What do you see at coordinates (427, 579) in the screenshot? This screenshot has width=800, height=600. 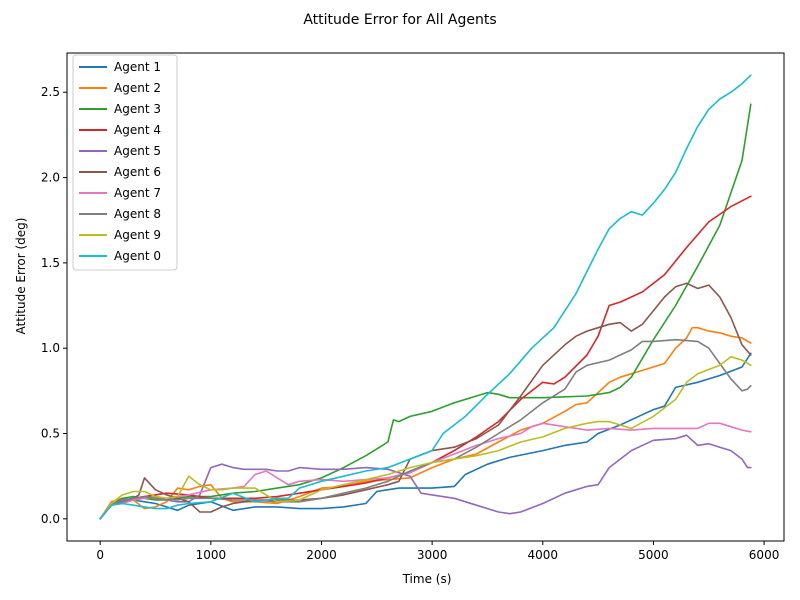 I see `x-axis-label: Time (s)` at bounding box center [427, 579].